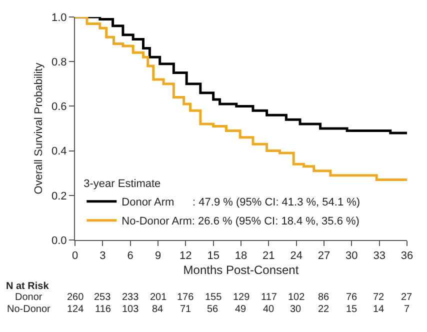 The width and height of the screenshot is (427, 332). I want to click on x-tick-label: 30, so click(352, 256).